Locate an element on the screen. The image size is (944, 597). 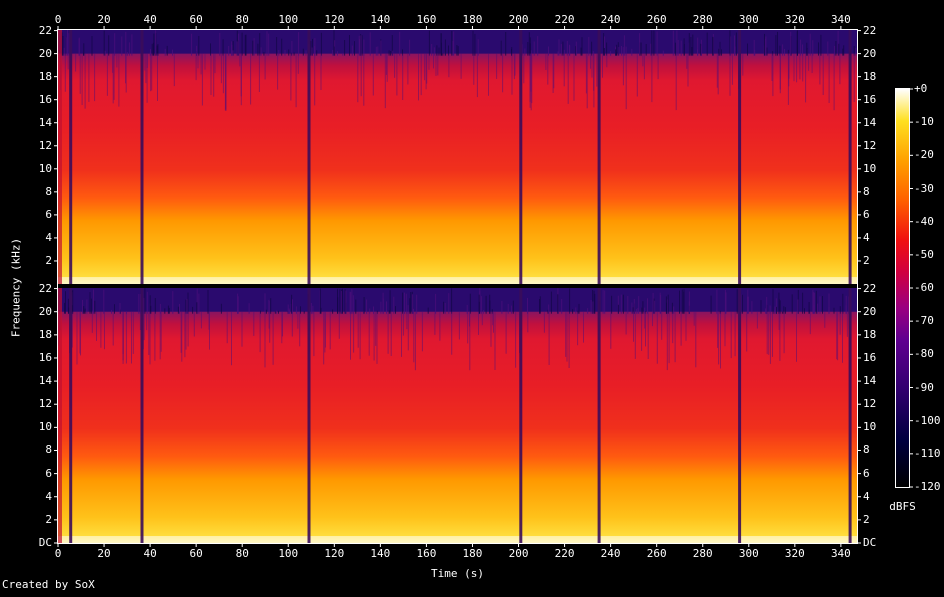
x-tick-label-top: 60 is located at coordinates (196, 19).